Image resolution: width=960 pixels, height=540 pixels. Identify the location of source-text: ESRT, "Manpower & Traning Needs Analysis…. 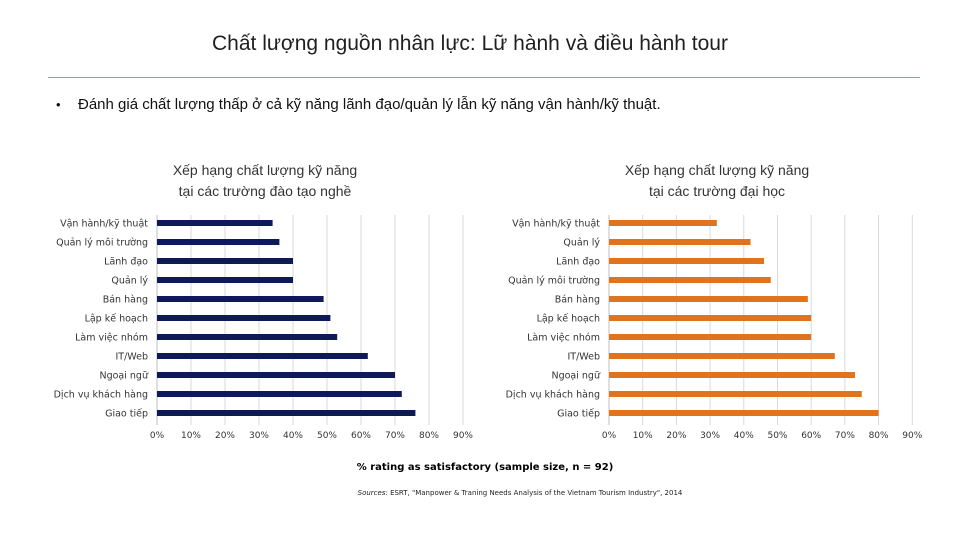
(536, 493).